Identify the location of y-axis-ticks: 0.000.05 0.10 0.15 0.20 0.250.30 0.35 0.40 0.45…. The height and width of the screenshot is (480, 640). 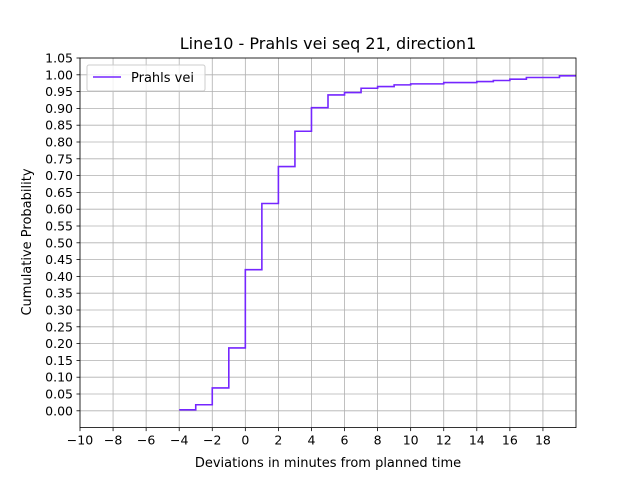
(62, 234).